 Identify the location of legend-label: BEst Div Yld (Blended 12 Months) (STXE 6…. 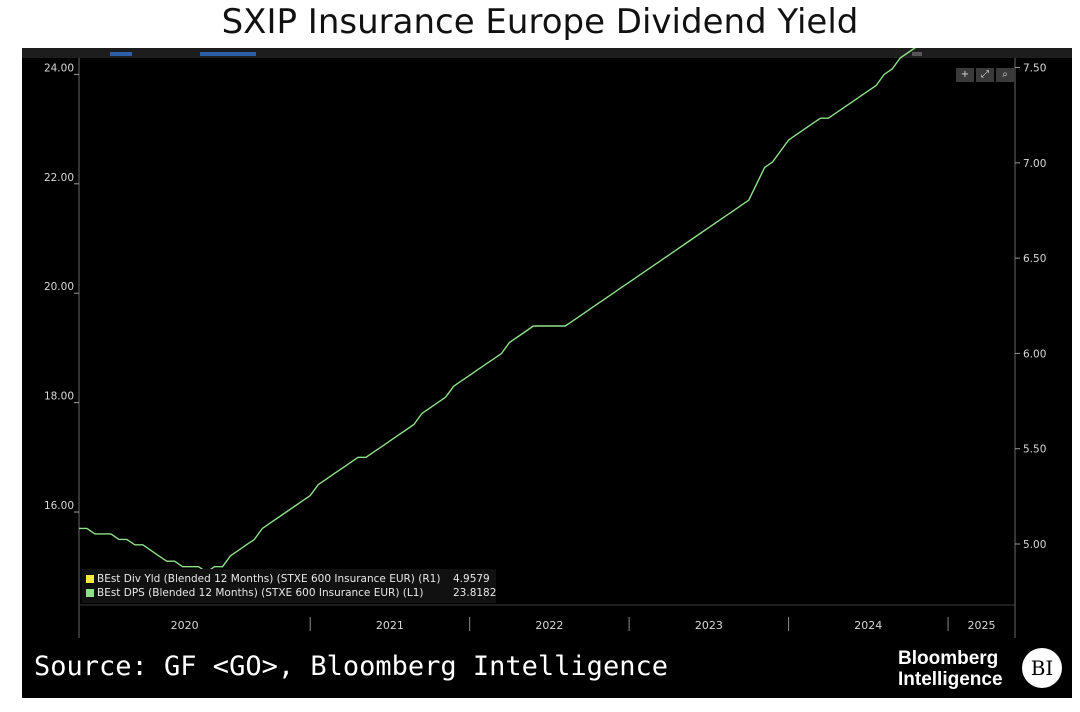
(269, 579).